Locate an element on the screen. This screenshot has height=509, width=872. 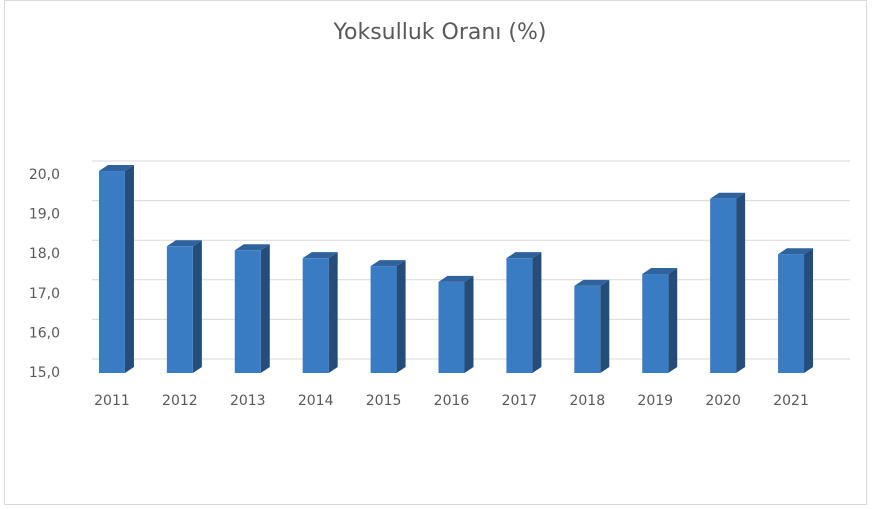
y-tick-label: 18,0 is located at coordinates (44, 254).